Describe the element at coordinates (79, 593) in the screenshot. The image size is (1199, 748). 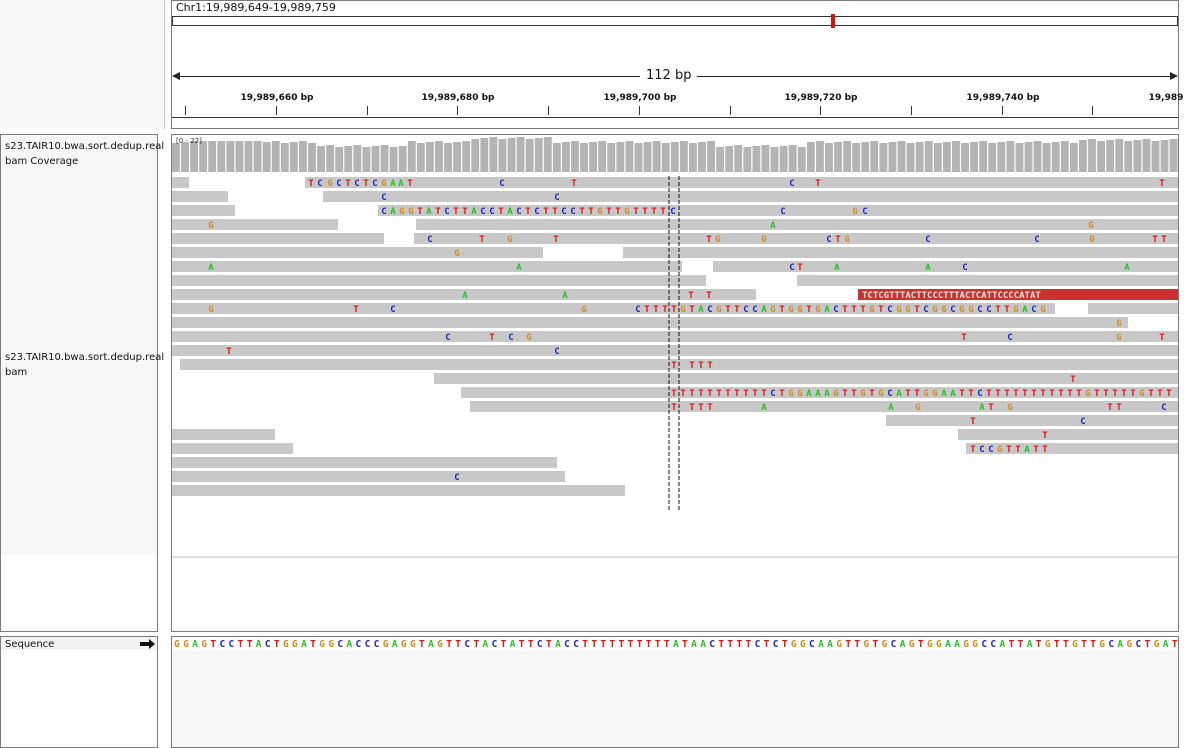
I see `name-panel-lower-divider` at that location.